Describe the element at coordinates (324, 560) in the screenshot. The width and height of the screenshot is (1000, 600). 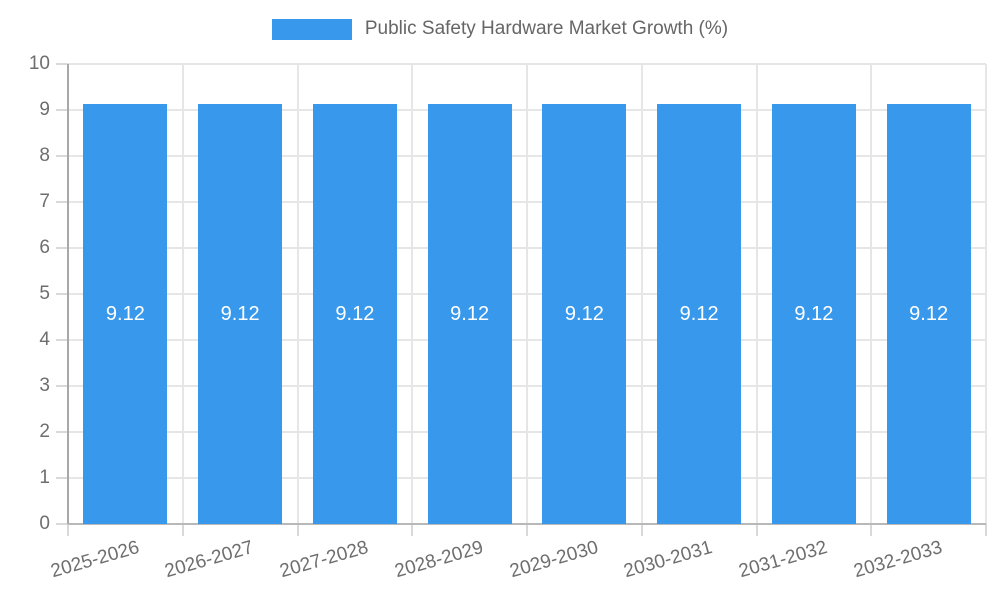
I see `x-tick-label: 2027-2028` at that location.